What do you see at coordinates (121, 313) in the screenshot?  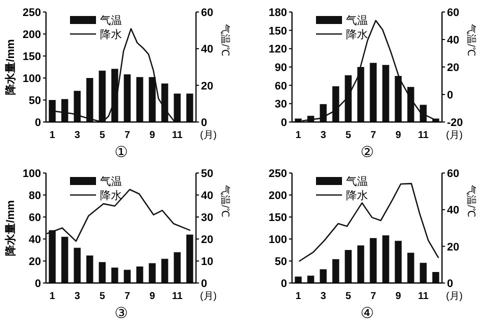 I see `title: ③` at bounding box center [121, 313].